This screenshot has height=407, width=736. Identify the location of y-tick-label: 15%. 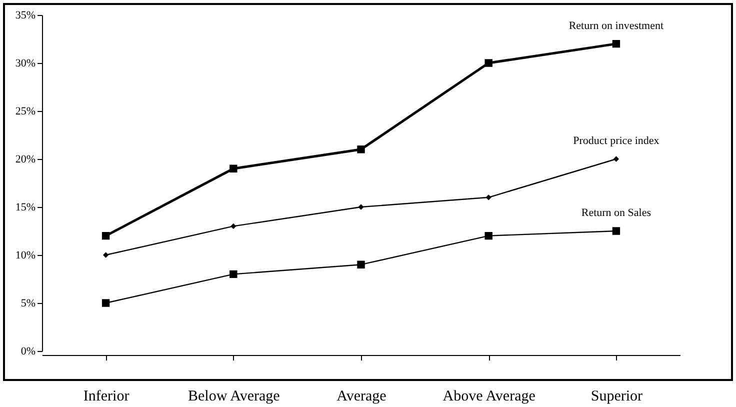
(25, 208).